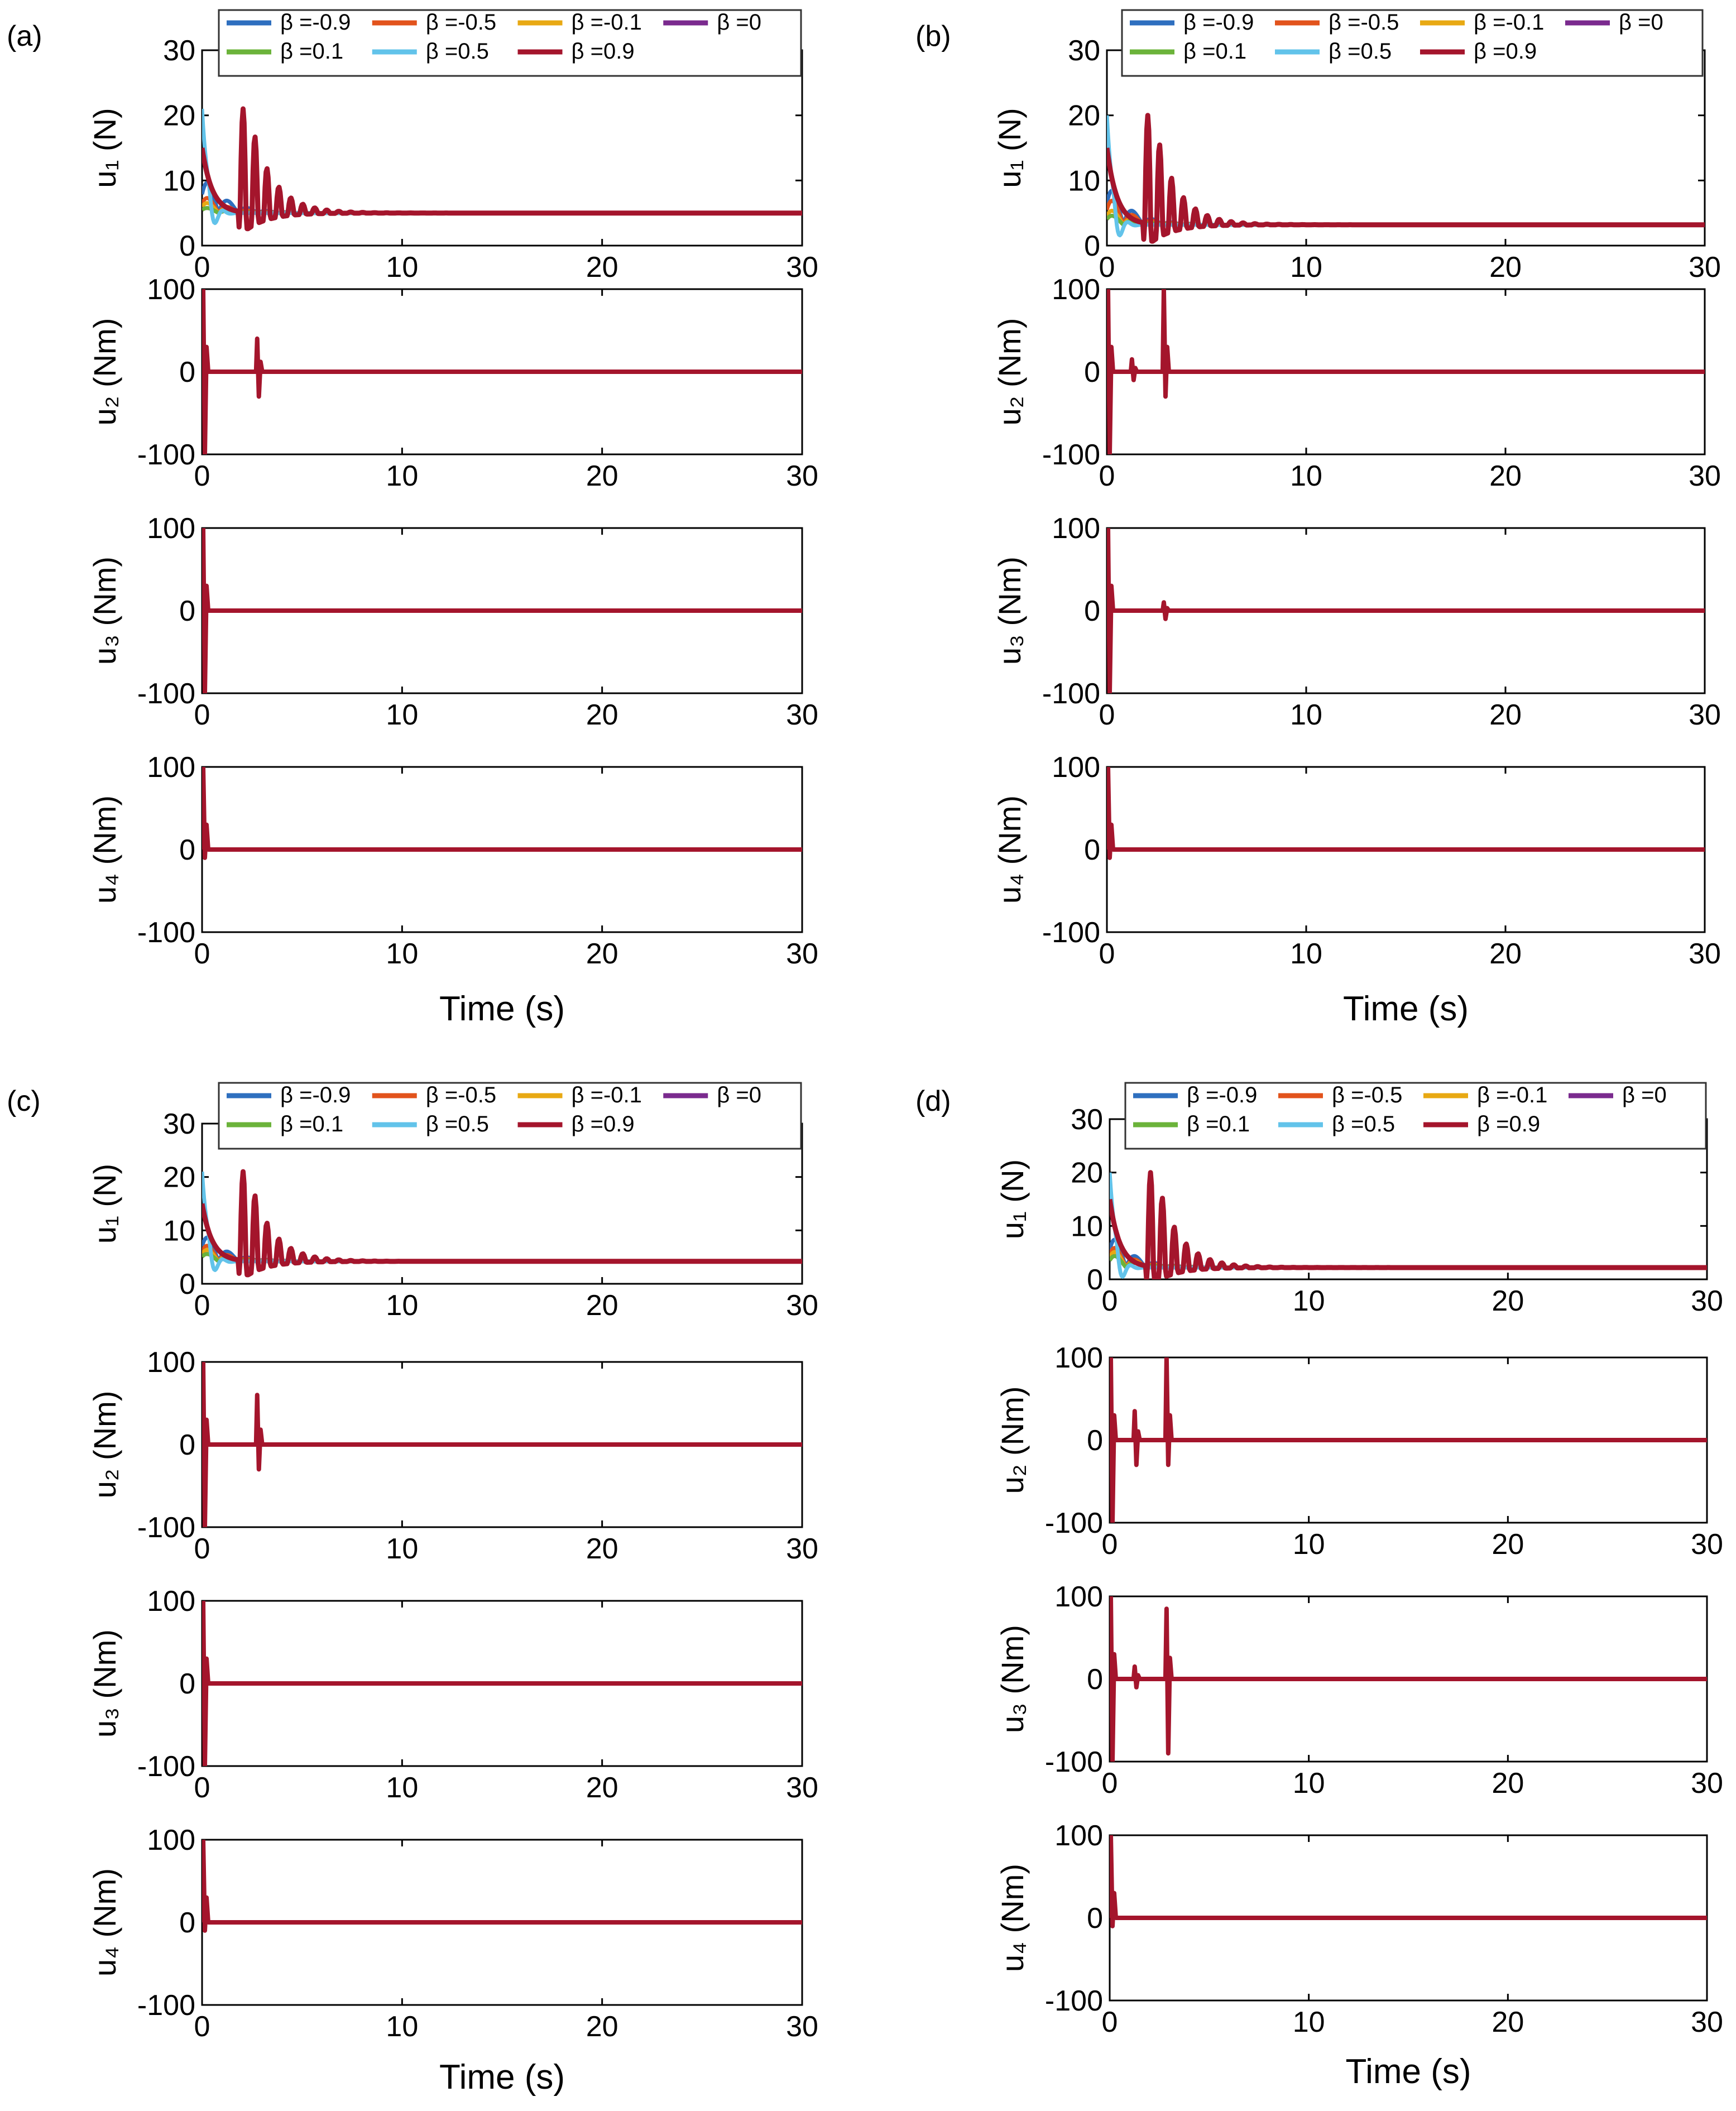 The height and width of the screenshot is (2111, 1736). What do you see at coordinates (1087, 1173) in the screenshot?
I see `y-tick-label: 20` at bounding box center [1087, 1173].